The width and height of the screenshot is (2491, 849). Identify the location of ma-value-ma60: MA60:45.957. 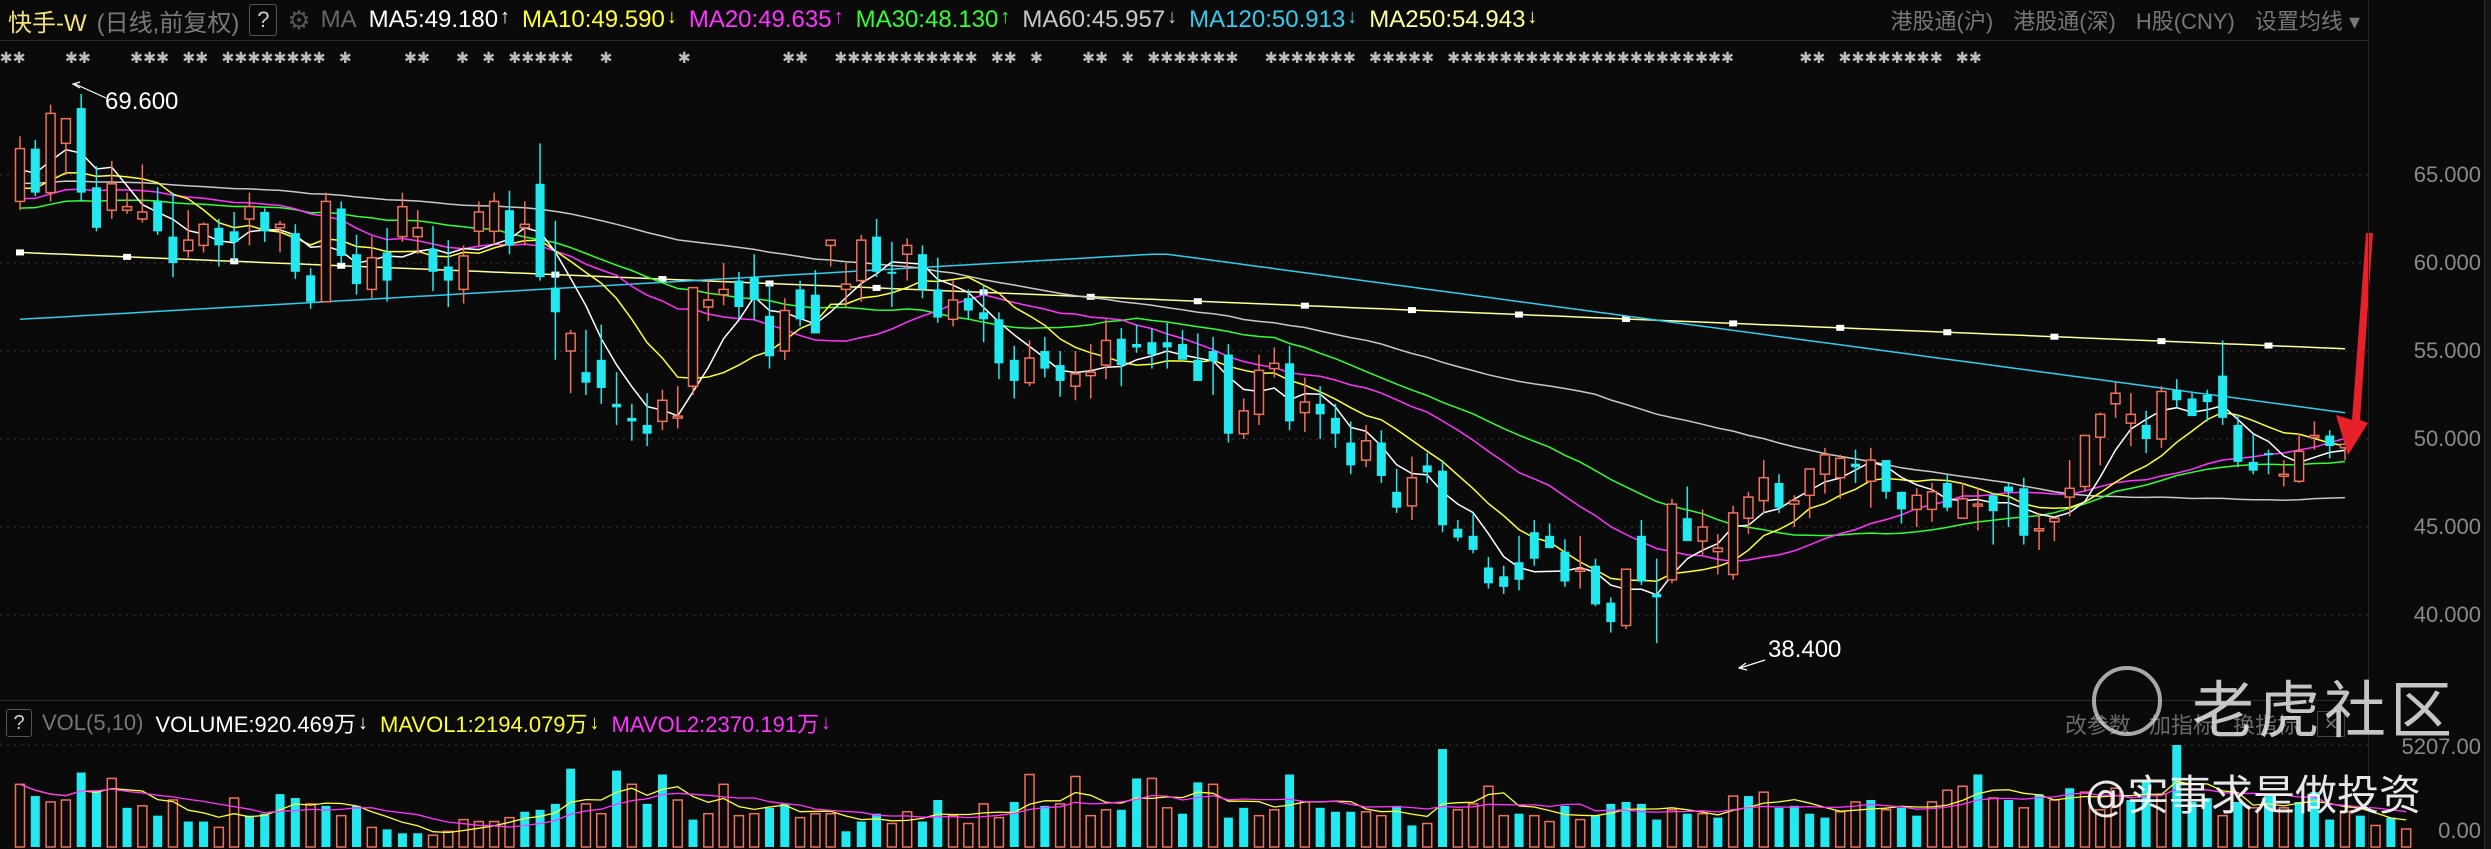
(1094, 19).